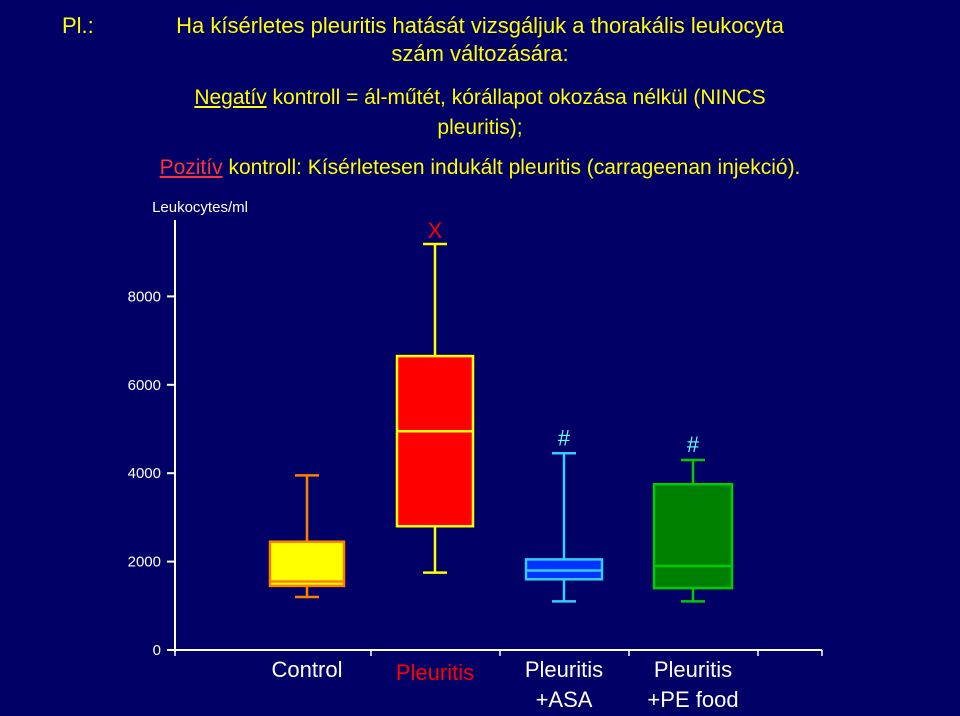  Describe the element at coordinates (144, 385) in the screenshot. I see `y-tick-label: 6000` at that location.